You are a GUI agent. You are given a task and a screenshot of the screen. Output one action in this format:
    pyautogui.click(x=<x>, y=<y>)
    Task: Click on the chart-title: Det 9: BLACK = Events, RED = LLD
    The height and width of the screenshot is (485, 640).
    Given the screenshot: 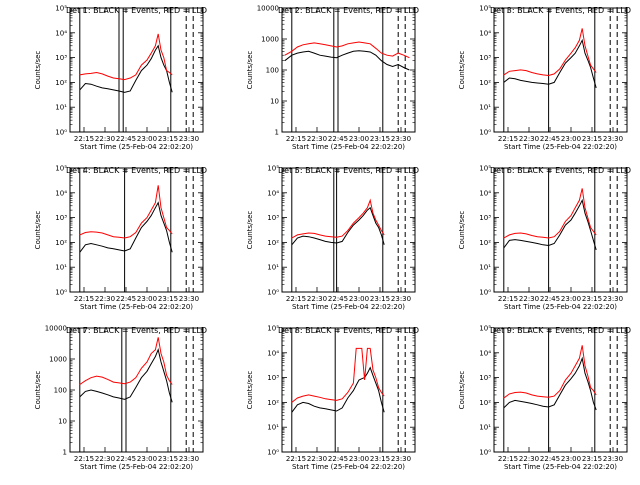 What is the action you would take?
    pyautogui.click(x=560, y=330)
    